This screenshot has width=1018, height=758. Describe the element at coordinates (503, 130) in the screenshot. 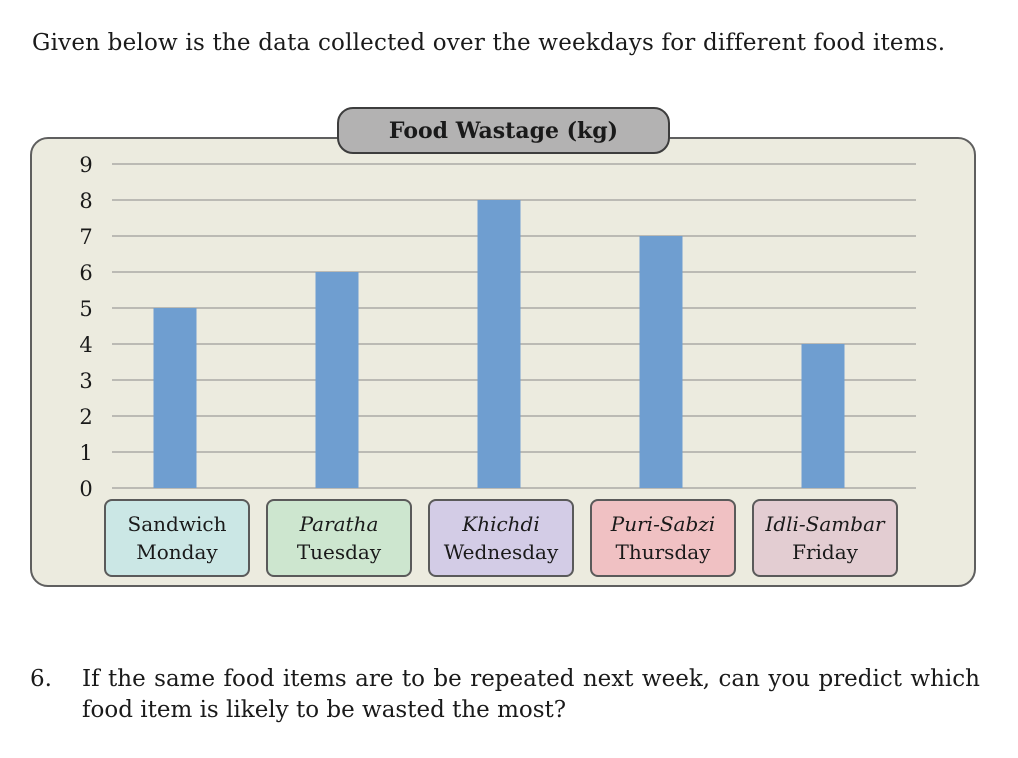

I see `chart-title: Food Wastage (kg)` at that location.